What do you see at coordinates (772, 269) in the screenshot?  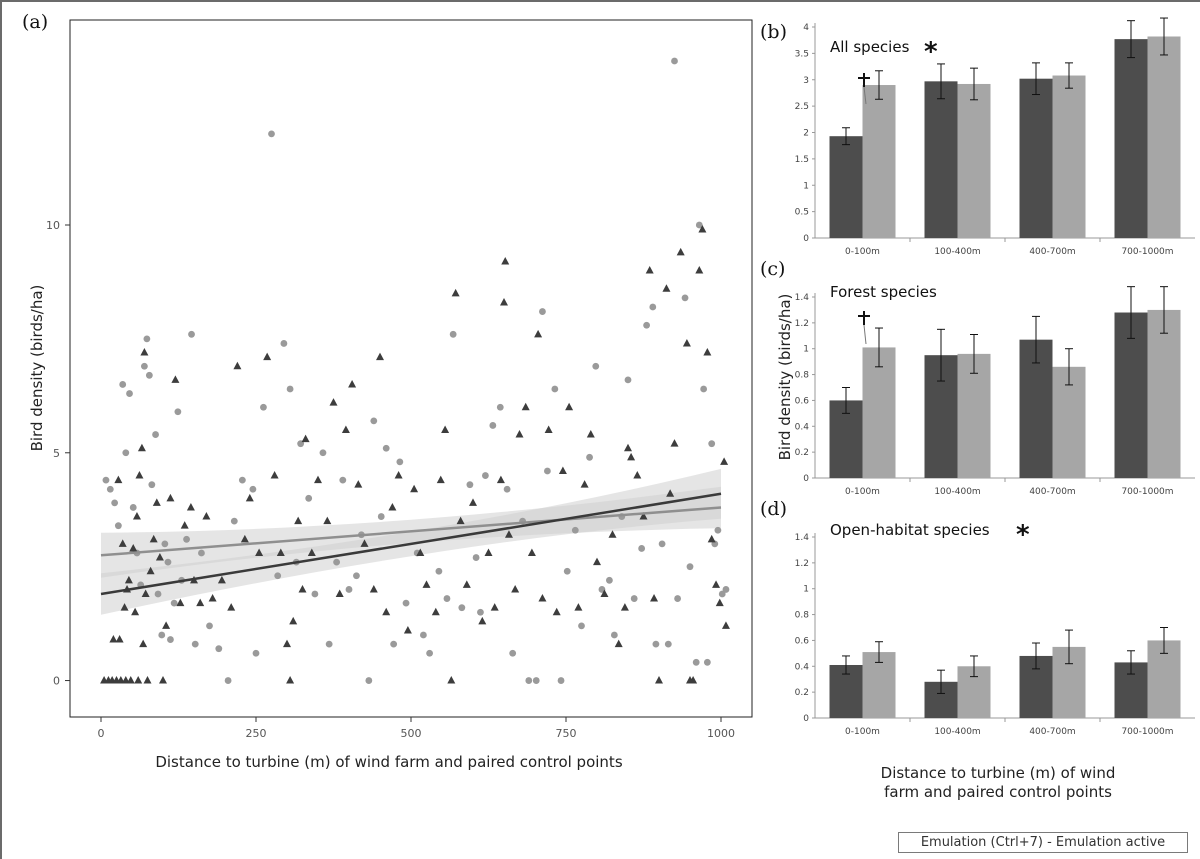 I see `panel-letter-c: (c)` at bounding box center [772, 269].